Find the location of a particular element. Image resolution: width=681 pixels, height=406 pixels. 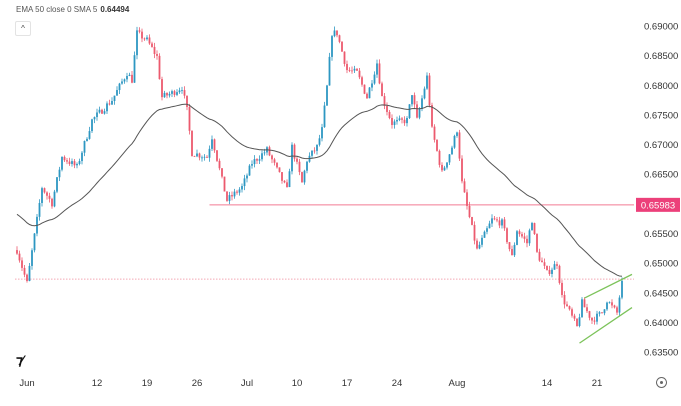

indicator-legend: EMA 50 close 0 SMA 5 0.64494 is located at coordinates (72, 9).